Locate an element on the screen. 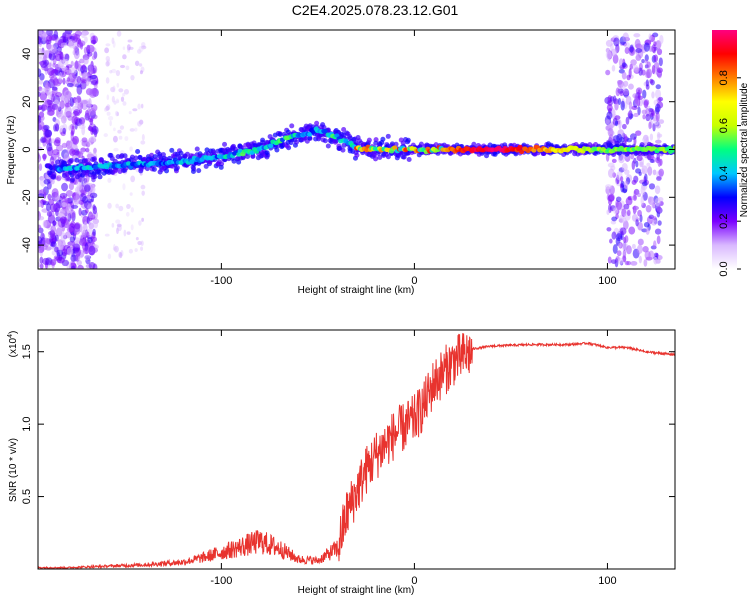 The width and height of the screenshot is (750, 600). y-tick-label: 1.5 is located at coordinates (27, 351).